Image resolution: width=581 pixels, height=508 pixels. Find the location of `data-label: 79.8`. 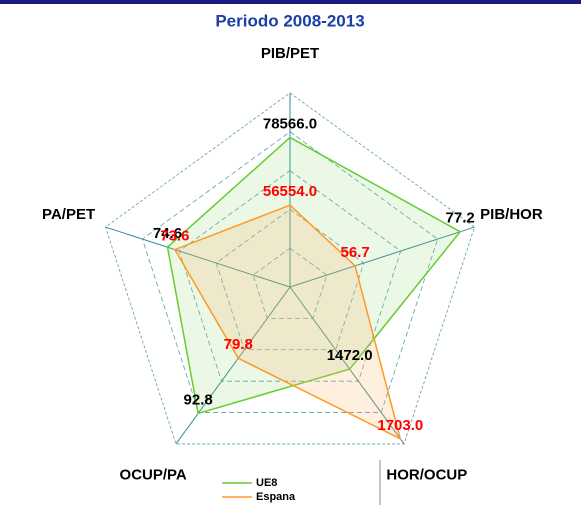

data-label: 79.8 is located at coordinates (238, 344).